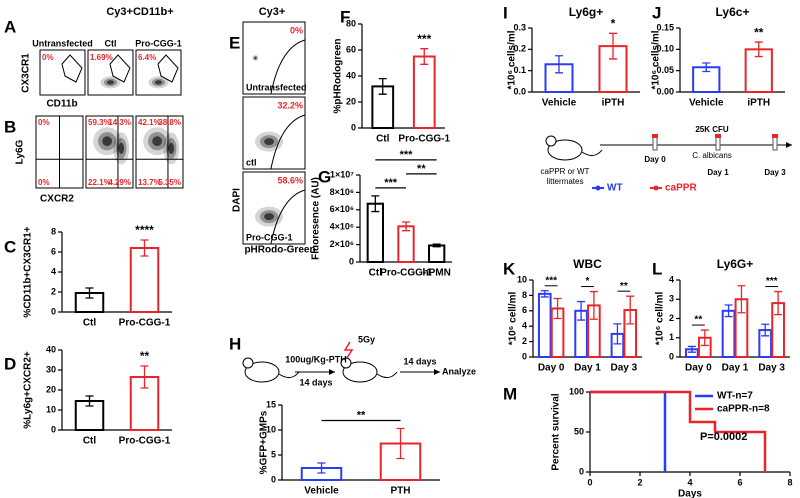 This screenshot has height=498, width=800. What do you see at coordinates (559, 103) in the screenshot?
I see `x-tick-label: Vehicle` at bounding box center [559, 103].